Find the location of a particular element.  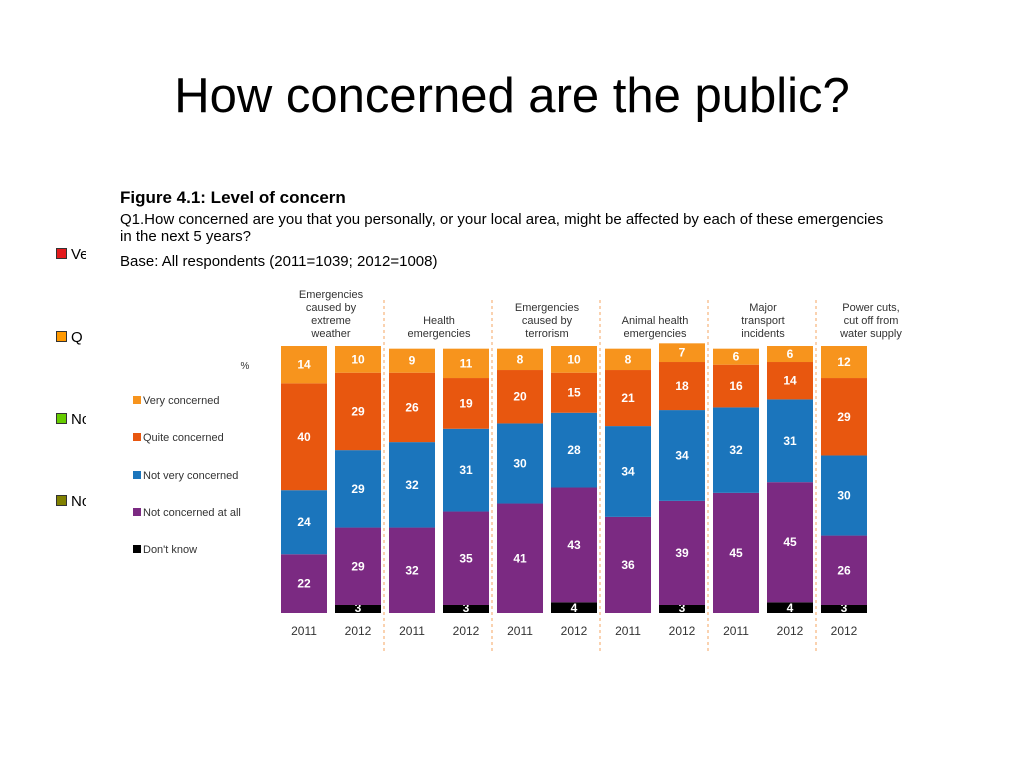

data-label: 21 is located at coordinates (628, 398).